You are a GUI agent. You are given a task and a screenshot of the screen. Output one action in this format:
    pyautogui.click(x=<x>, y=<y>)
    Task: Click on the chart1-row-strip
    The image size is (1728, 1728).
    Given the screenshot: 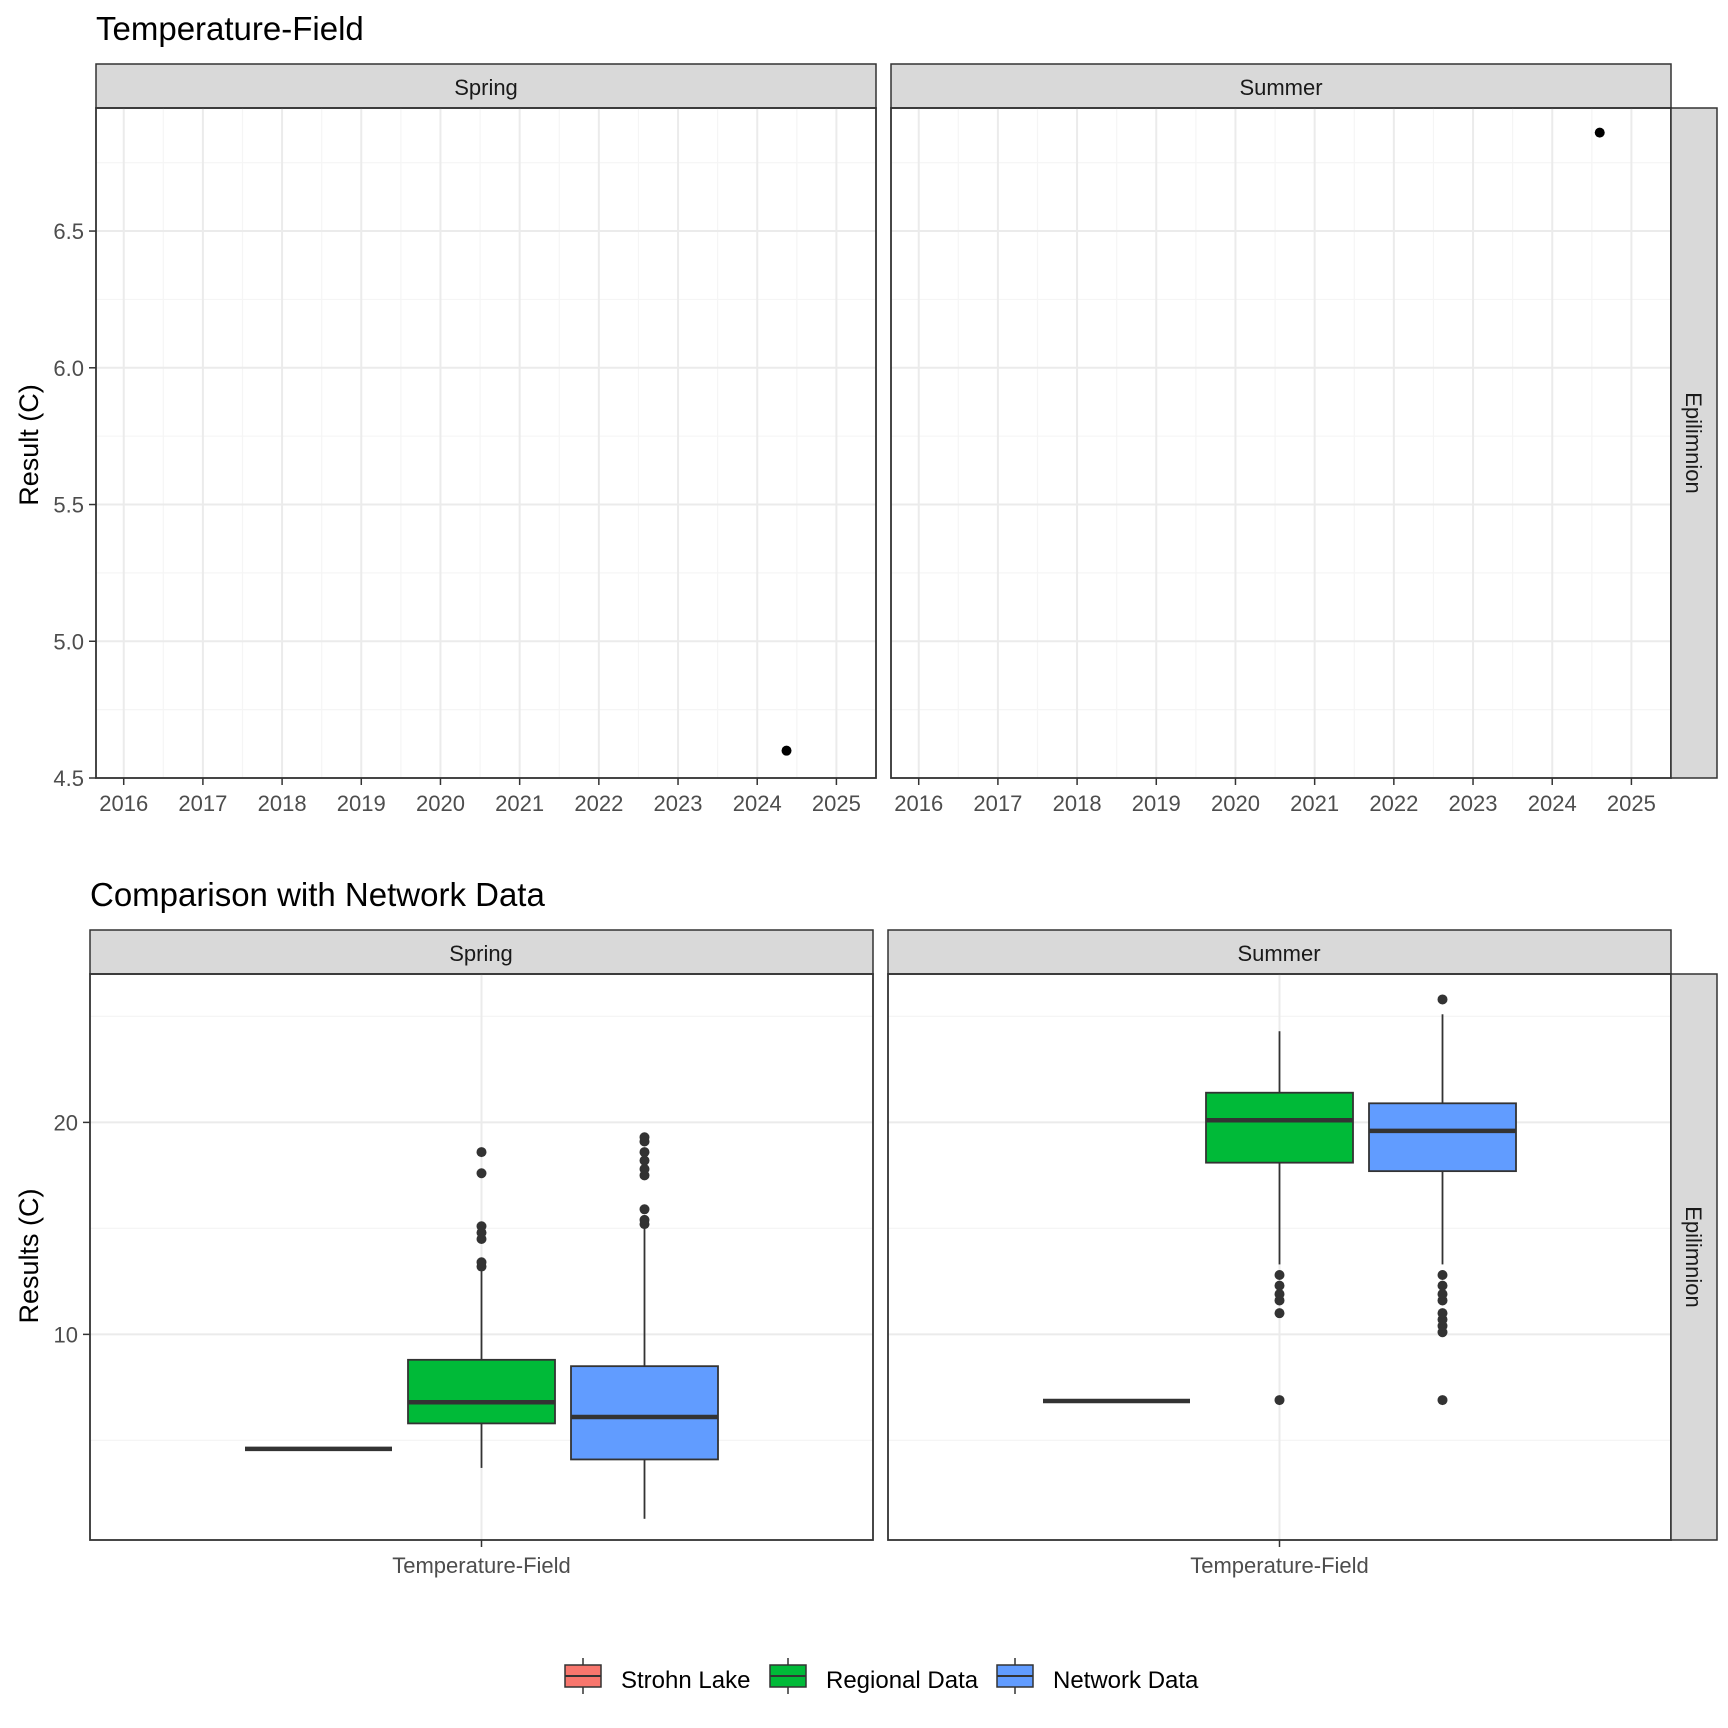 What is the action you would take?
    pyautogui.click(x=1694, y=443)
    